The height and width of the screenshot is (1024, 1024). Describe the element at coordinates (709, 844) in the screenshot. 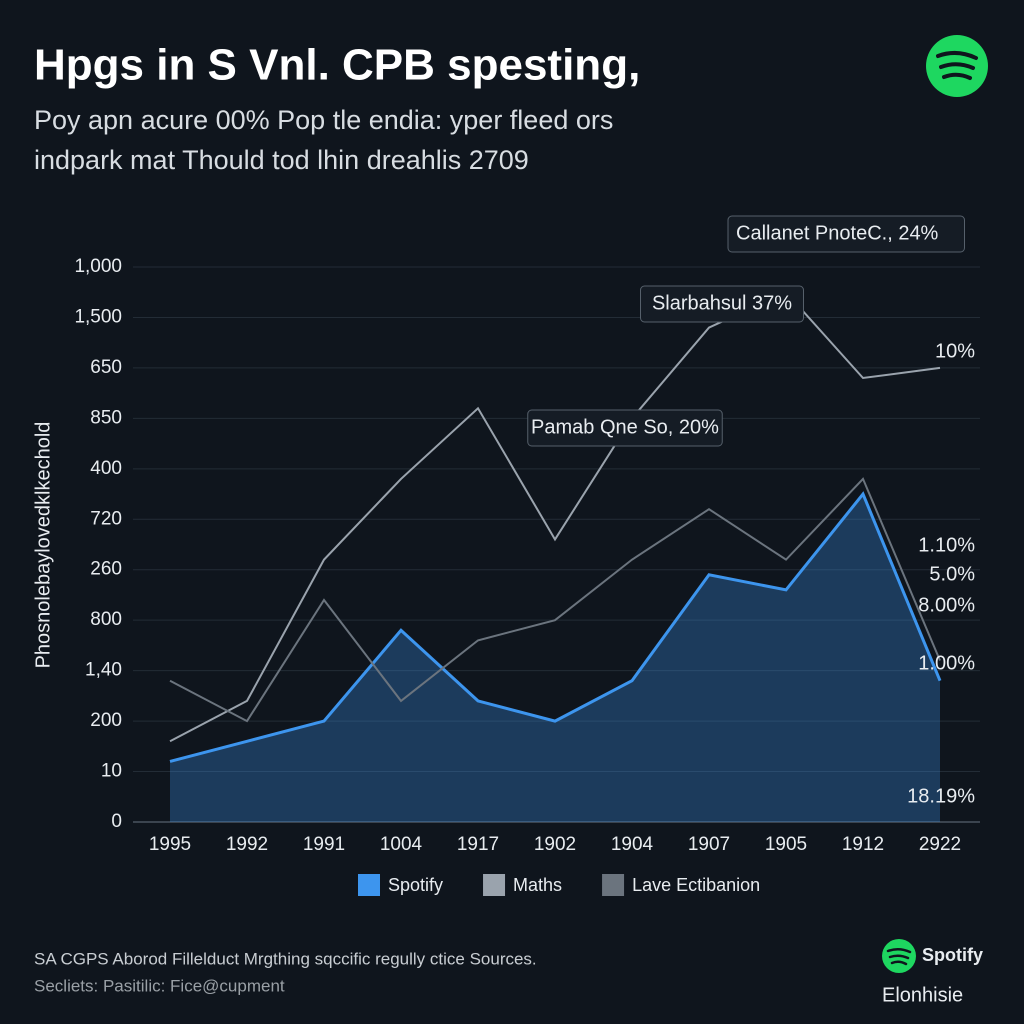

I see `x-tick-label: 1907` at that location.